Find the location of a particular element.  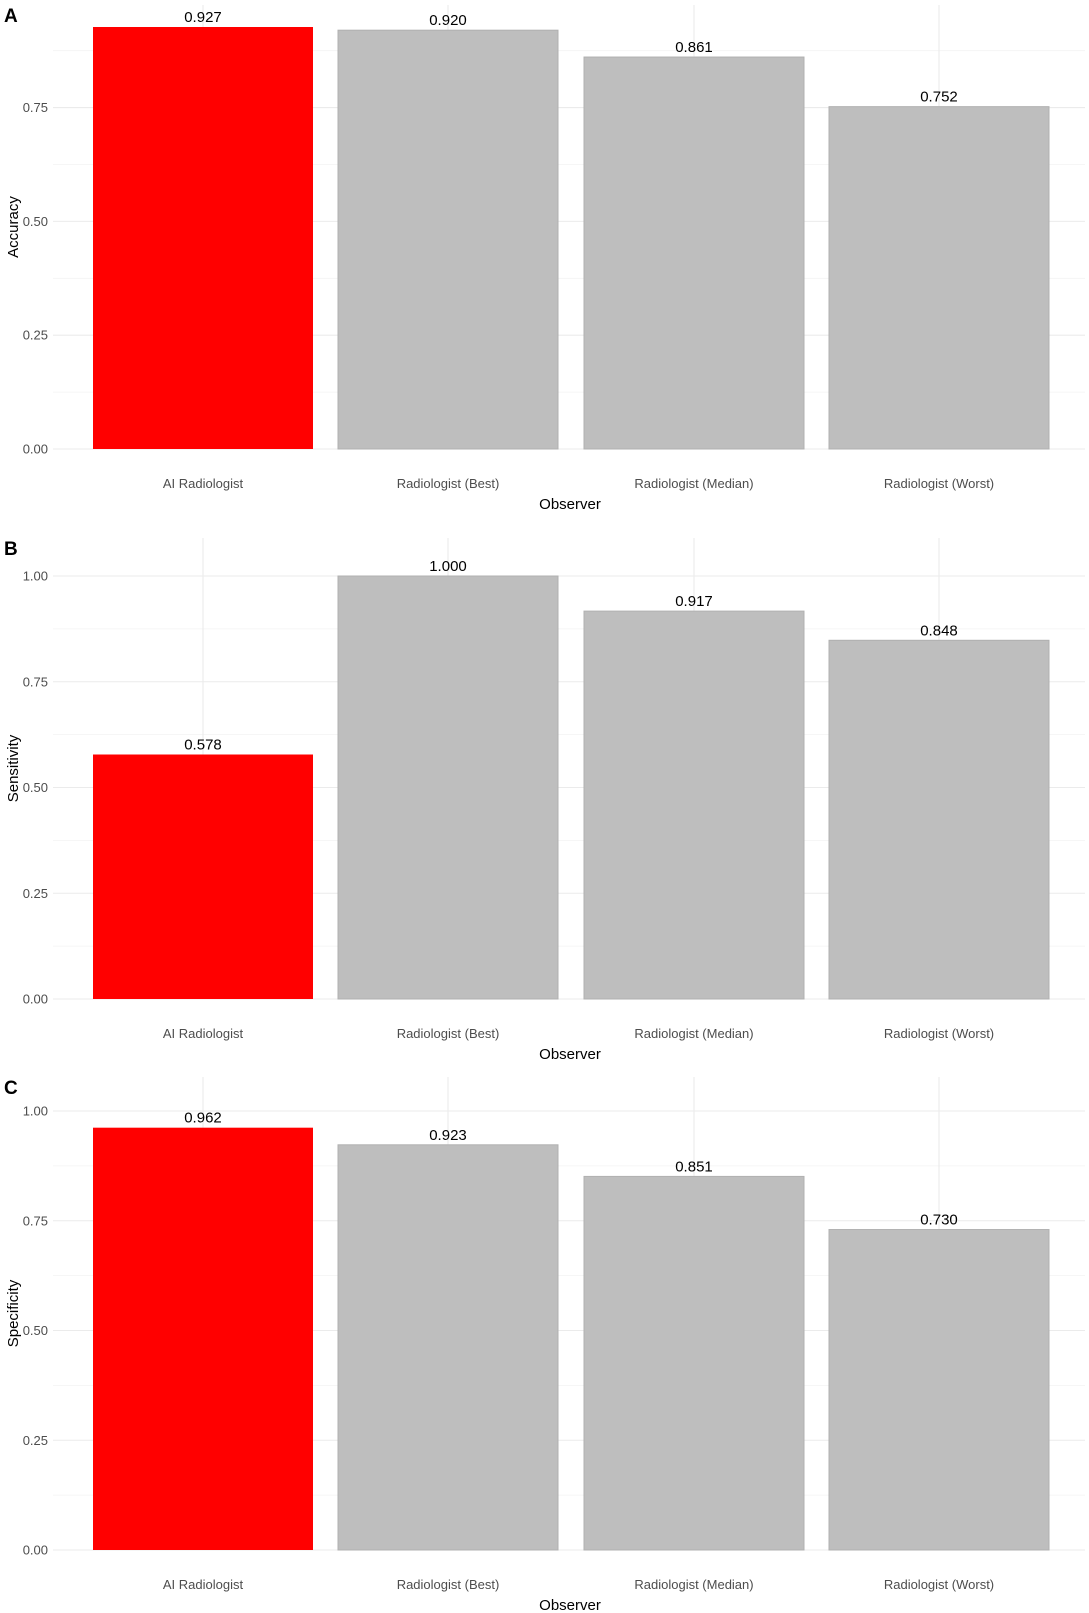

data-label: 0.578 is located at coordinates (203, 745).